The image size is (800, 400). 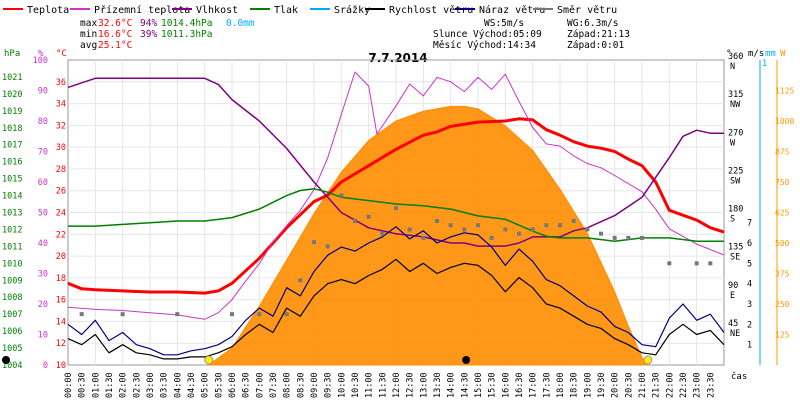 What do you see at coordinates (240, 23) in the screenshot?
I see `stat-max-rain: 0.0mm` at bounding box center [240, 23].